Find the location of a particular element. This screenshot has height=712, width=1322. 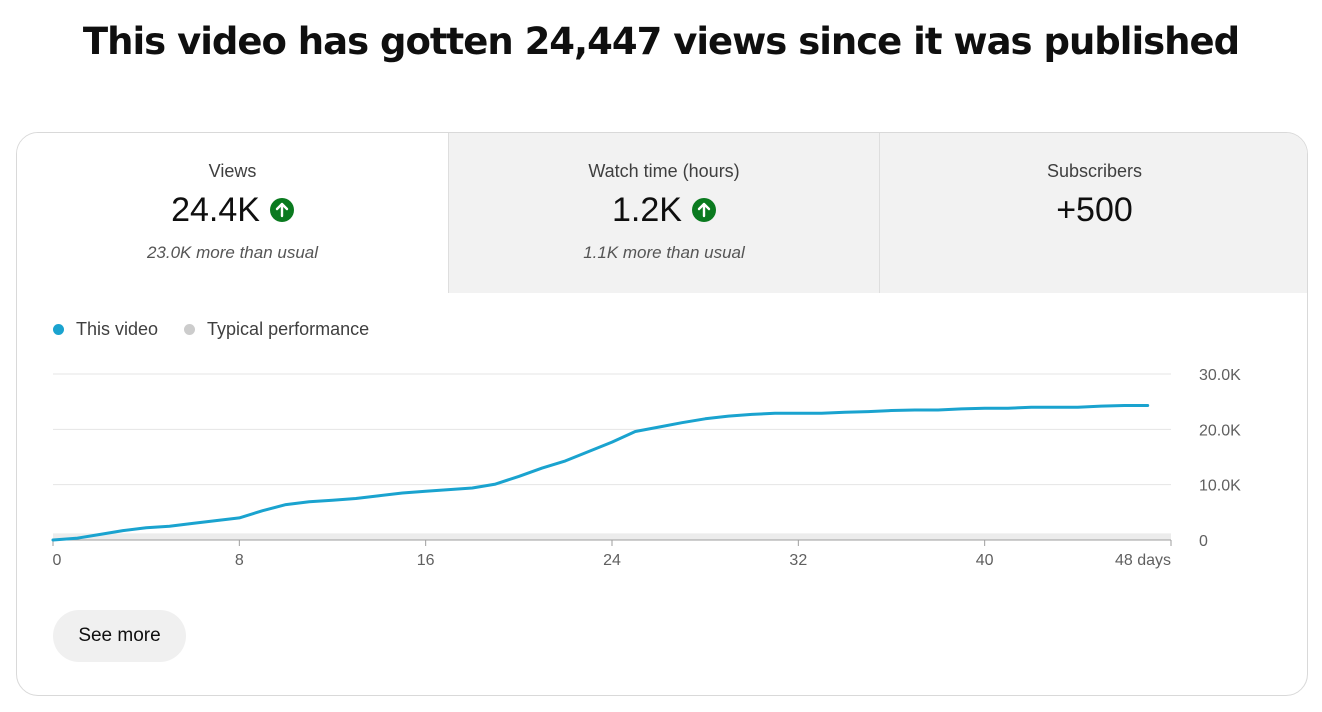

subscribers-value: +500 is located at coordinates (1094, 209).